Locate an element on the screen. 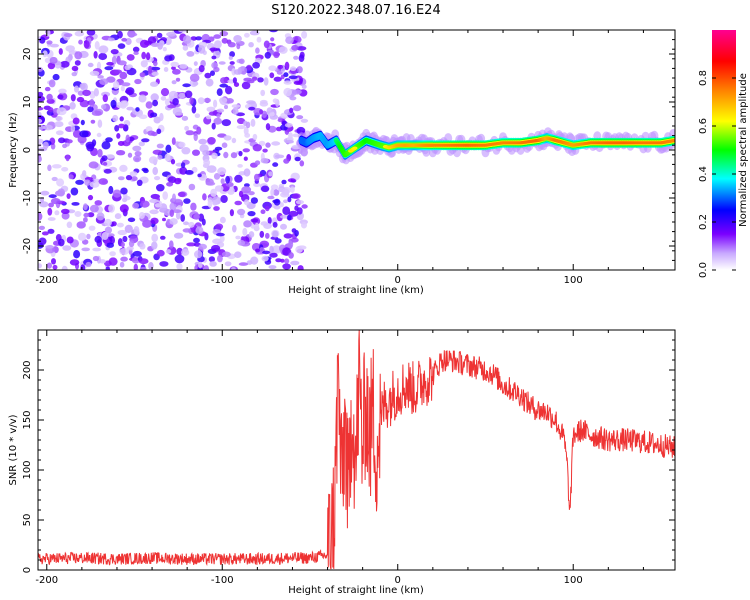 Image resolution: width=750 pixels, height=600 pixels. snr-y-tick-label: 200 is located at coordinates (27, 369).